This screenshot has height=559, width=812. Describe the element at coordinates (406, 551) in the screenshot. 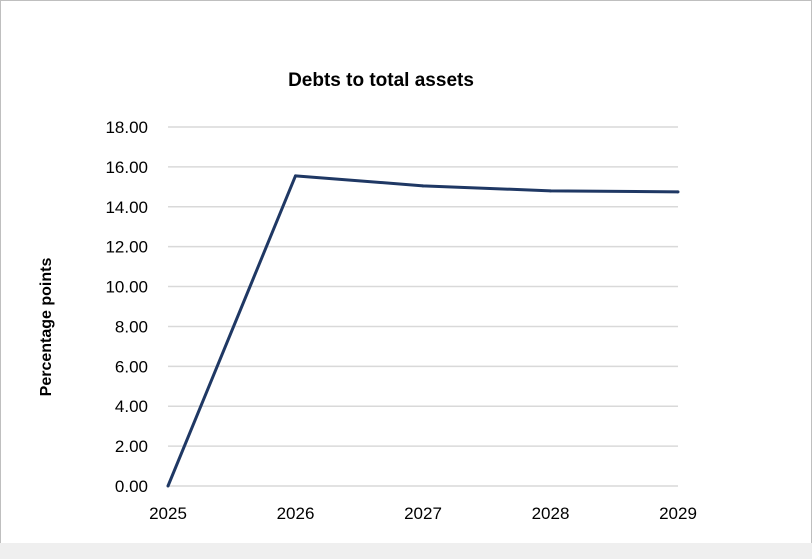

I see `bottom-bar` at that location.